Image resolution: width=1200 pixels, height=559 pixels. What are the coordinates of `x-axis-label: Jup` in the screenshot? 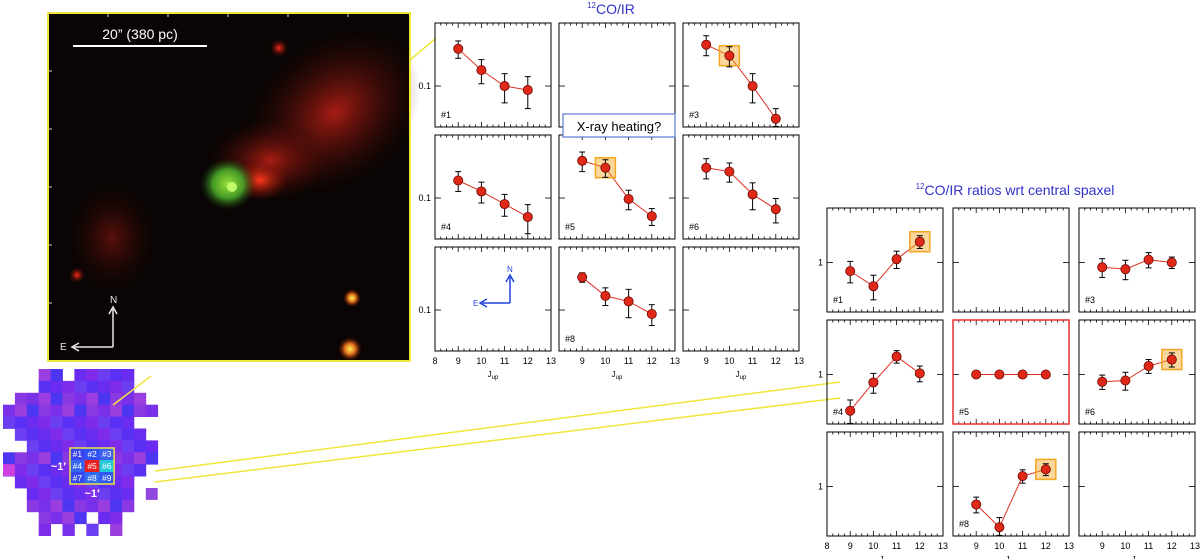 It's located at (741, 375).